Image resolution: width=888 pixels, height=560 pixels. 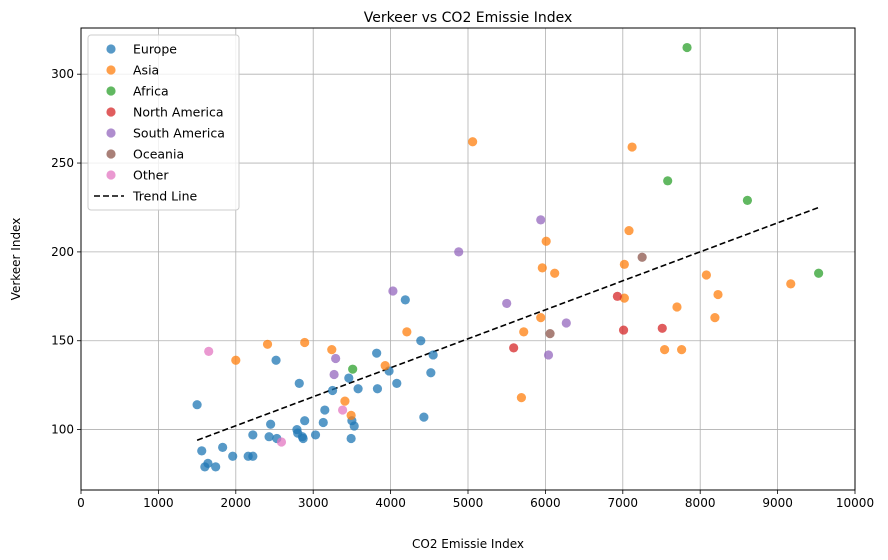 I want to click on legend-marker-asia, so click(x=111, y=70).